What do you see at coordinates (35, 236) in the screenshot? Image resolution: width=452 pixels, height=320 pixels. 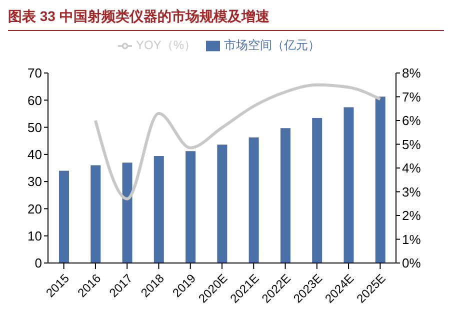 I see `y-tick-label: 10` at bounding box center [35, 236].